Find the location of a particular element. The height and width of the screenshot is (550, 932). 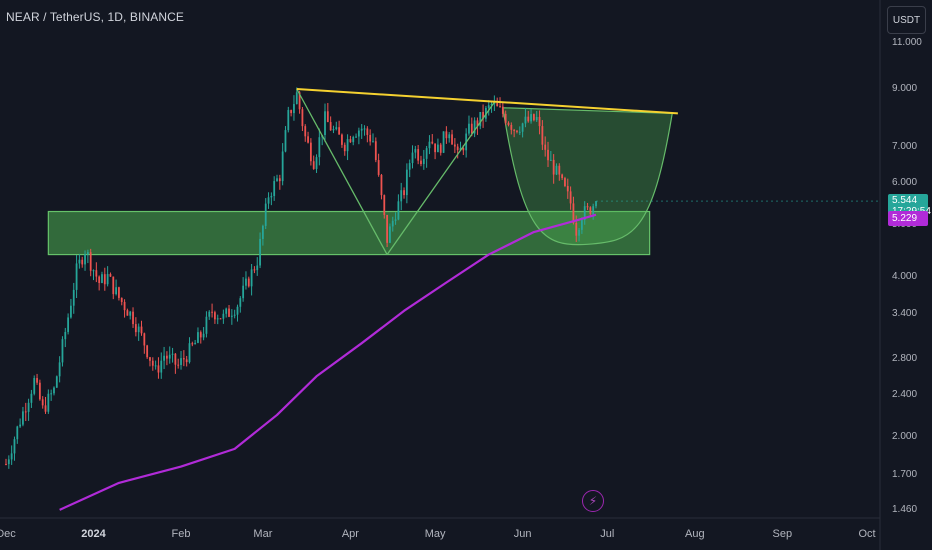

moving-average-label: 5.229 is located at coordinates (908, 218).